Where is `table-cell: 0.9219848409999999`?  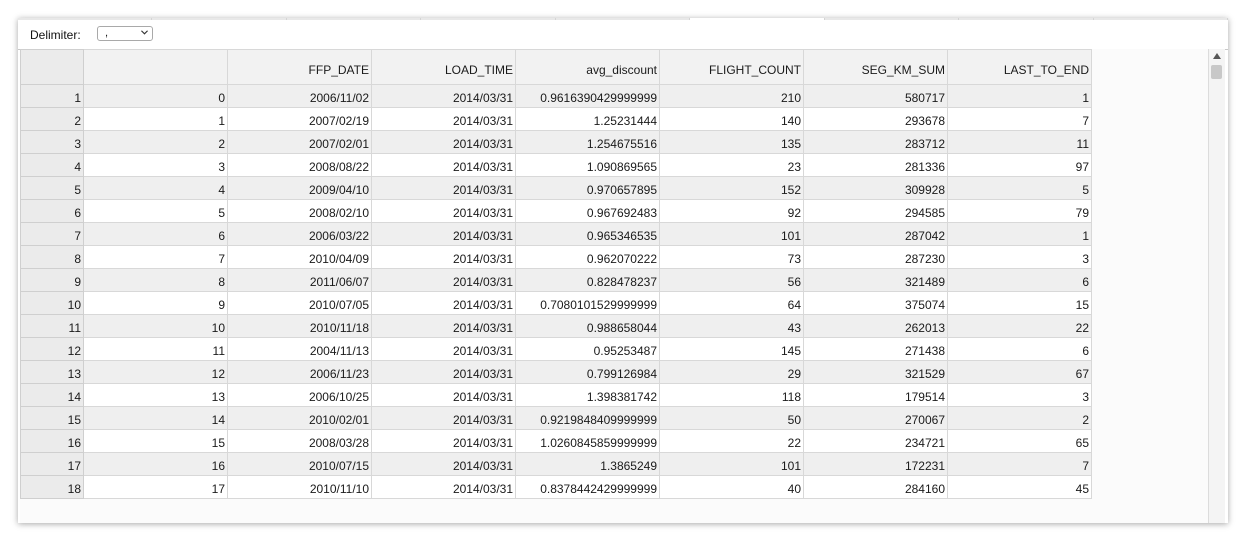
table-cell: 0.9219848409999999 is located at coordinates (587, 418).